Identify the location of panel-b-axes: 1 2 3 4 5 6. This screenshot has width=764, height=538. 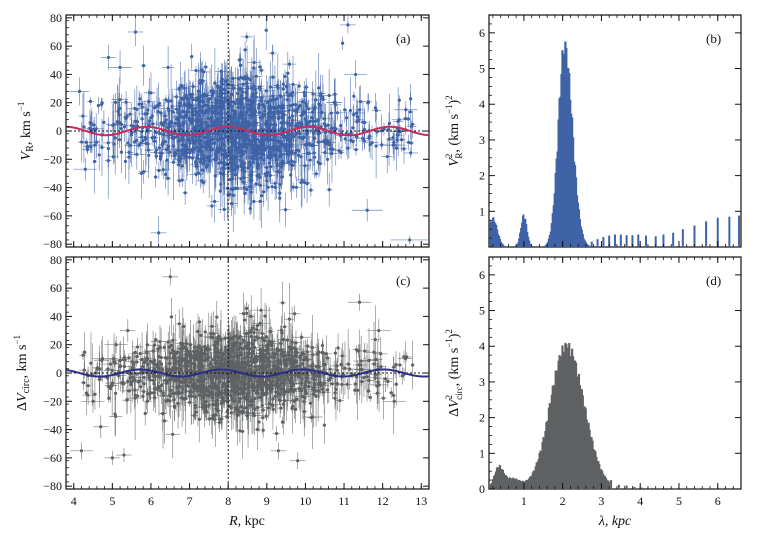
(610, 131).